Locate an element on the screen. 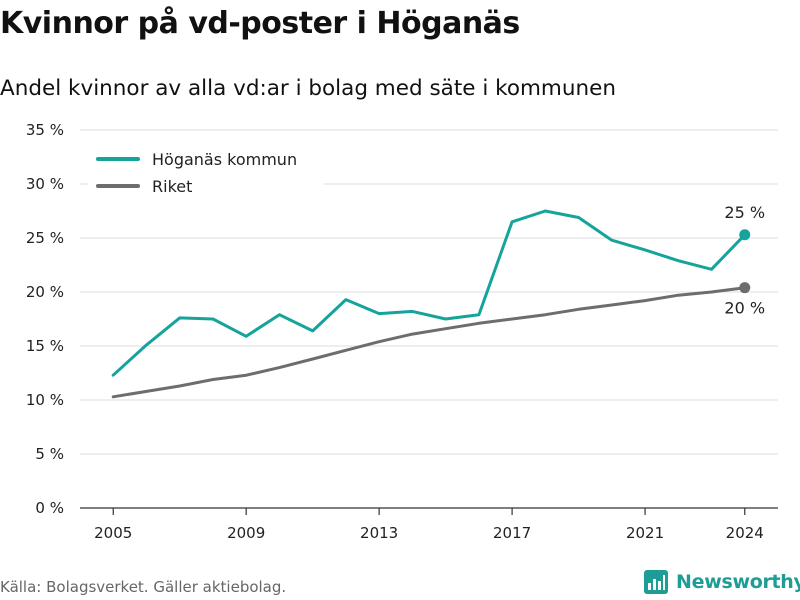 This screenshot has height=600, width=800. legend-background is located at coordinates (206, 173).